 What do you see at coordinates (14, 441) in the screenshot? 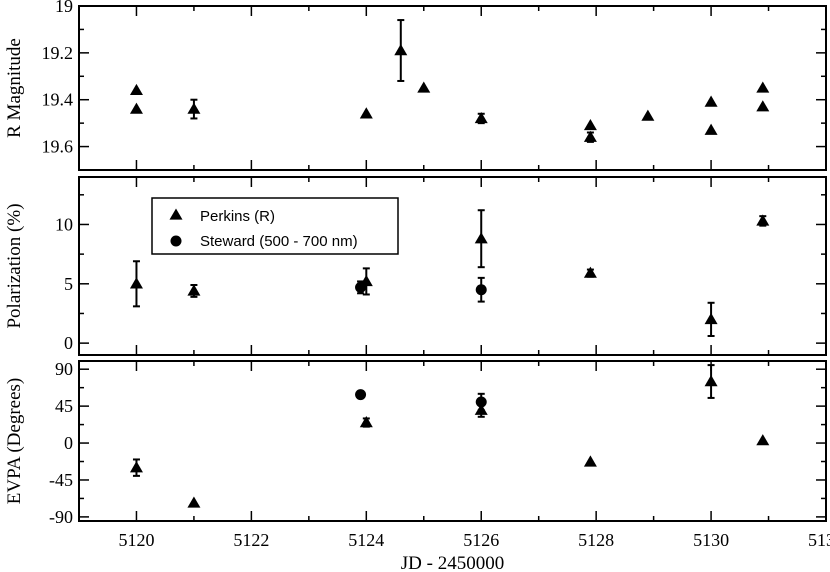
I see `y-axis-label: EVPA (Degrees)` at bounding box center [14, 441].